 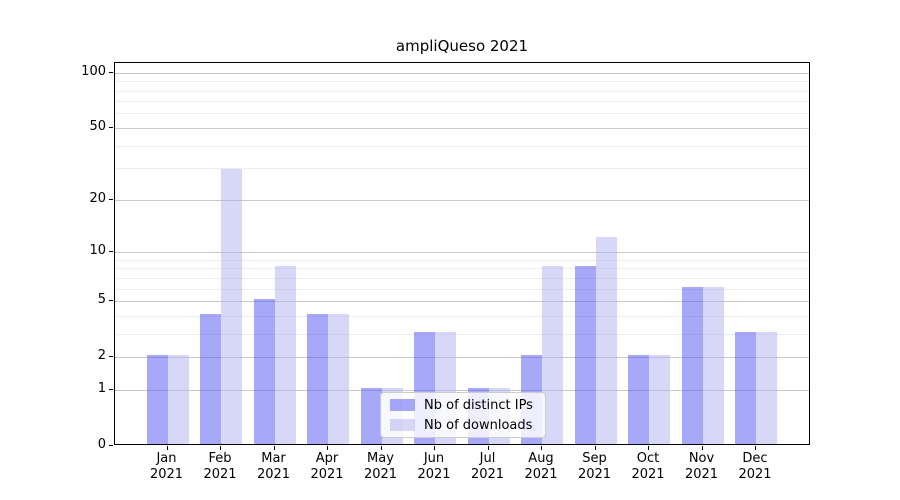 What do you see at coordinates (93, 71) in the screenshot?
I see `y-tick-label: 100` at bounding box center [93, 71].